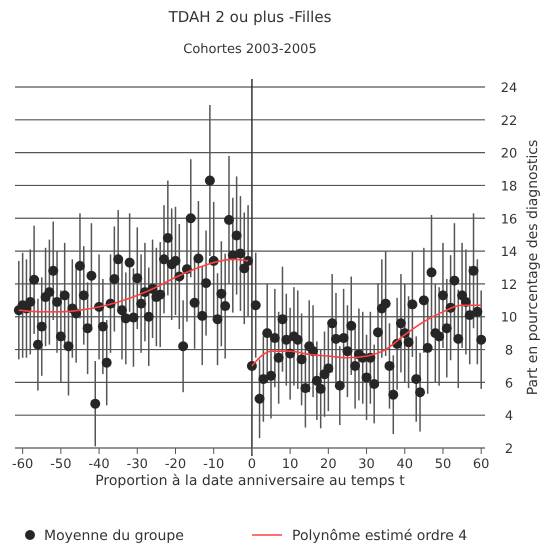 The image size is (548, 546). Describe the element at coordinates (380, 536) in the screenshot. I see `legend-label: Polynôme estimé ordre 4` at that location.